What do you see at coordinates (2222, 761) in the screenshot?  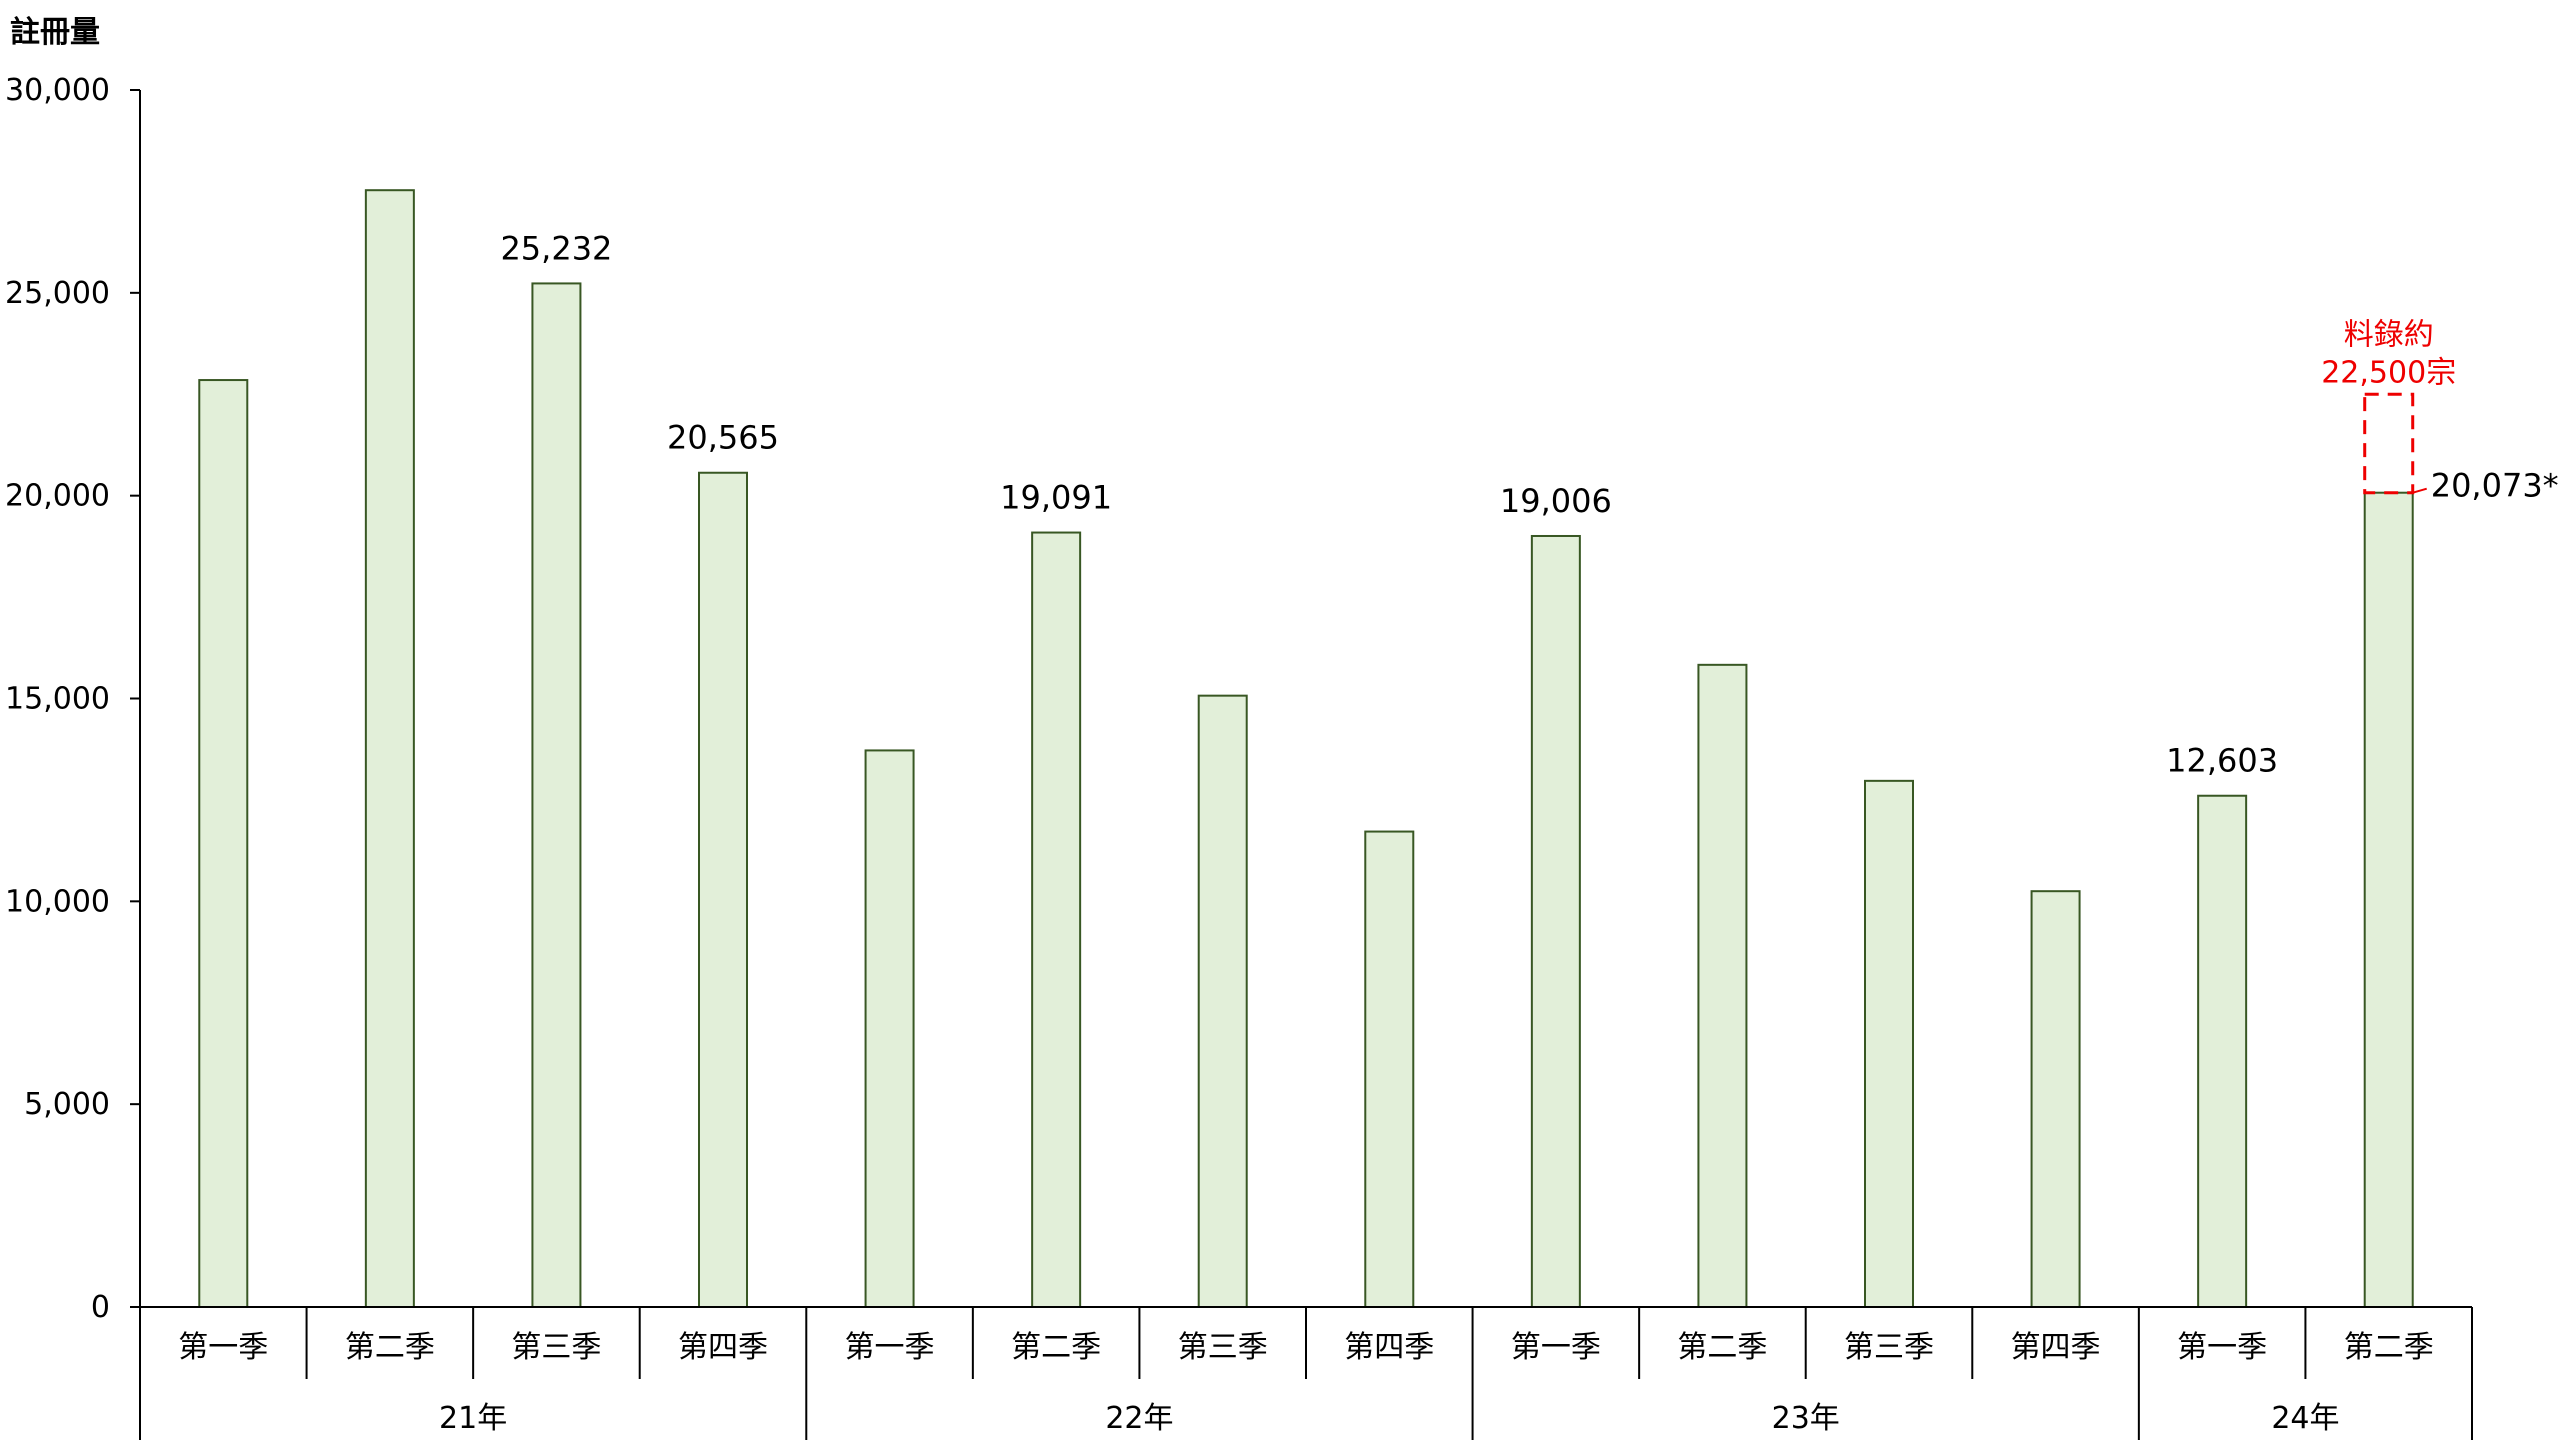 I see `data-label: 12,603` at bounding box center [2222, 761].